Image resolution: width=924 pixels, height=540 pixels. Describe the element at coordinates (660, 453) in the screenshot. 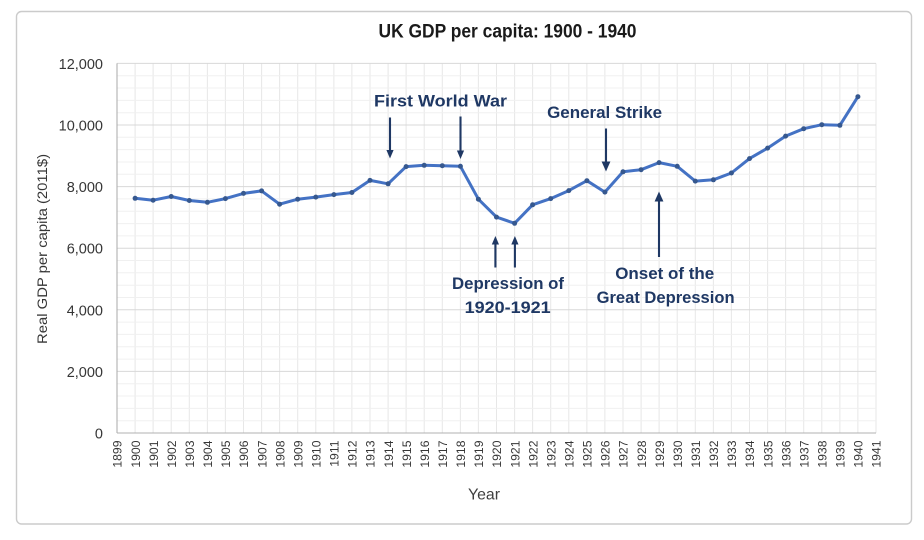

I see `svg-text: 1929` at that location.